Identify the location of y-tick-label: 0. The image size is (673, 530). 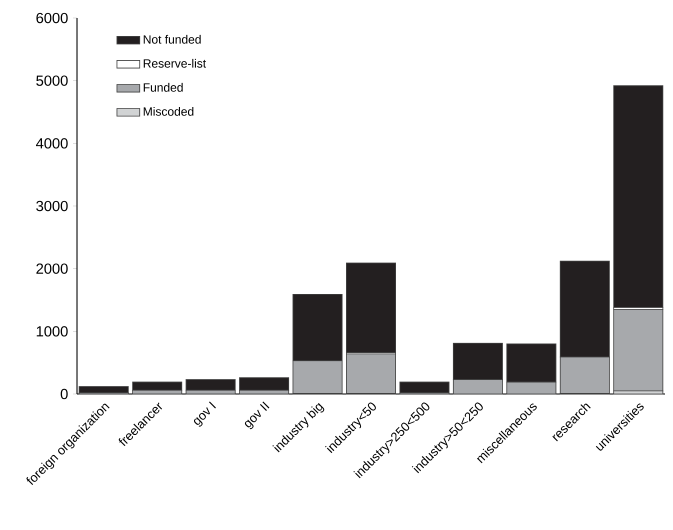
(64, 394).